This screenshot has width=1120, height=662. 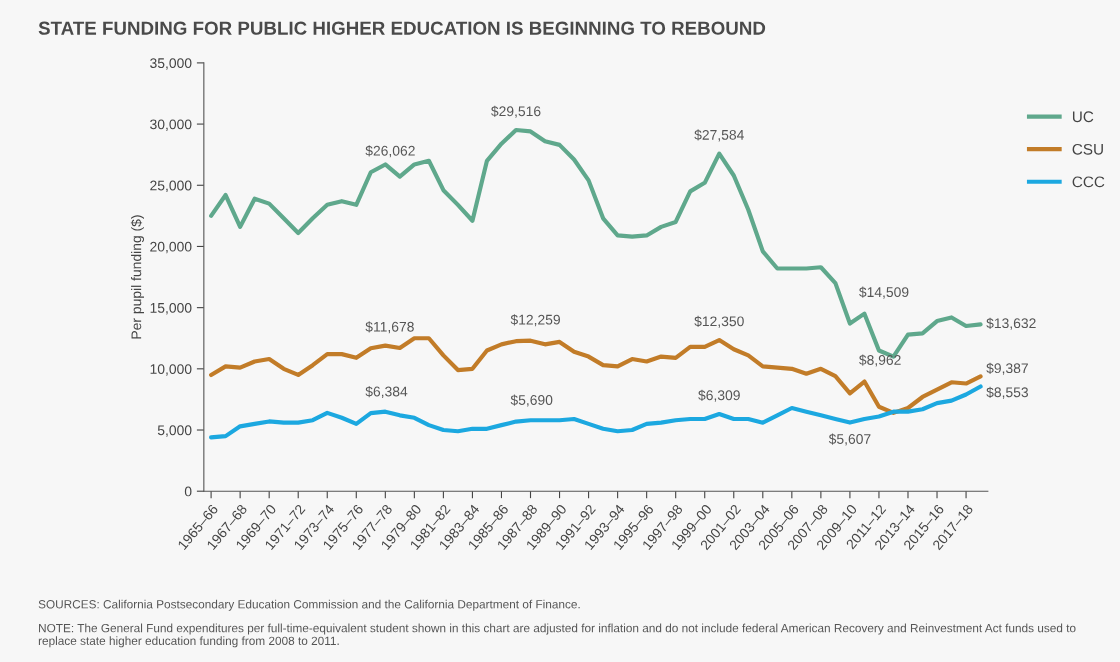 What do you see at coordinates (1011, 323) in the screenshot?
I see `data-label: $13,632` at bounding box center [1011, 323].